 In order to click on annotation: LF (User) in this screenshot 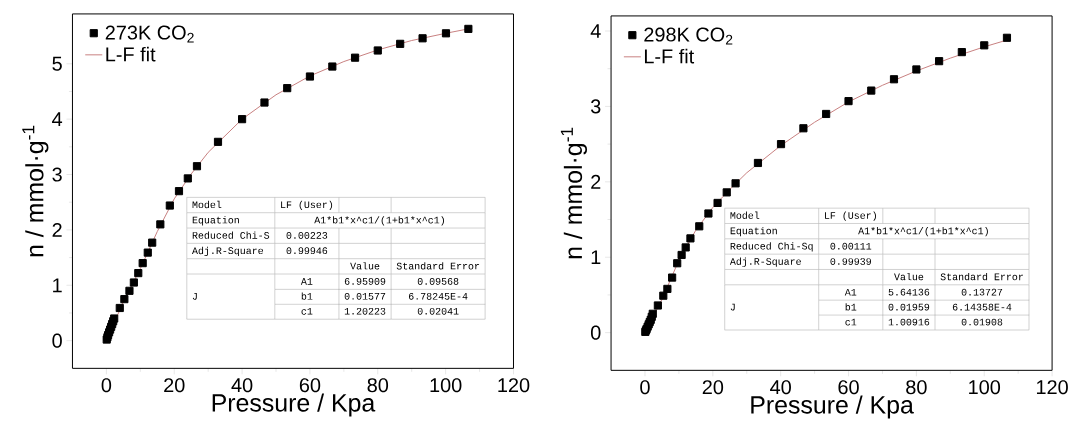, I will do `click(307, 205)`.